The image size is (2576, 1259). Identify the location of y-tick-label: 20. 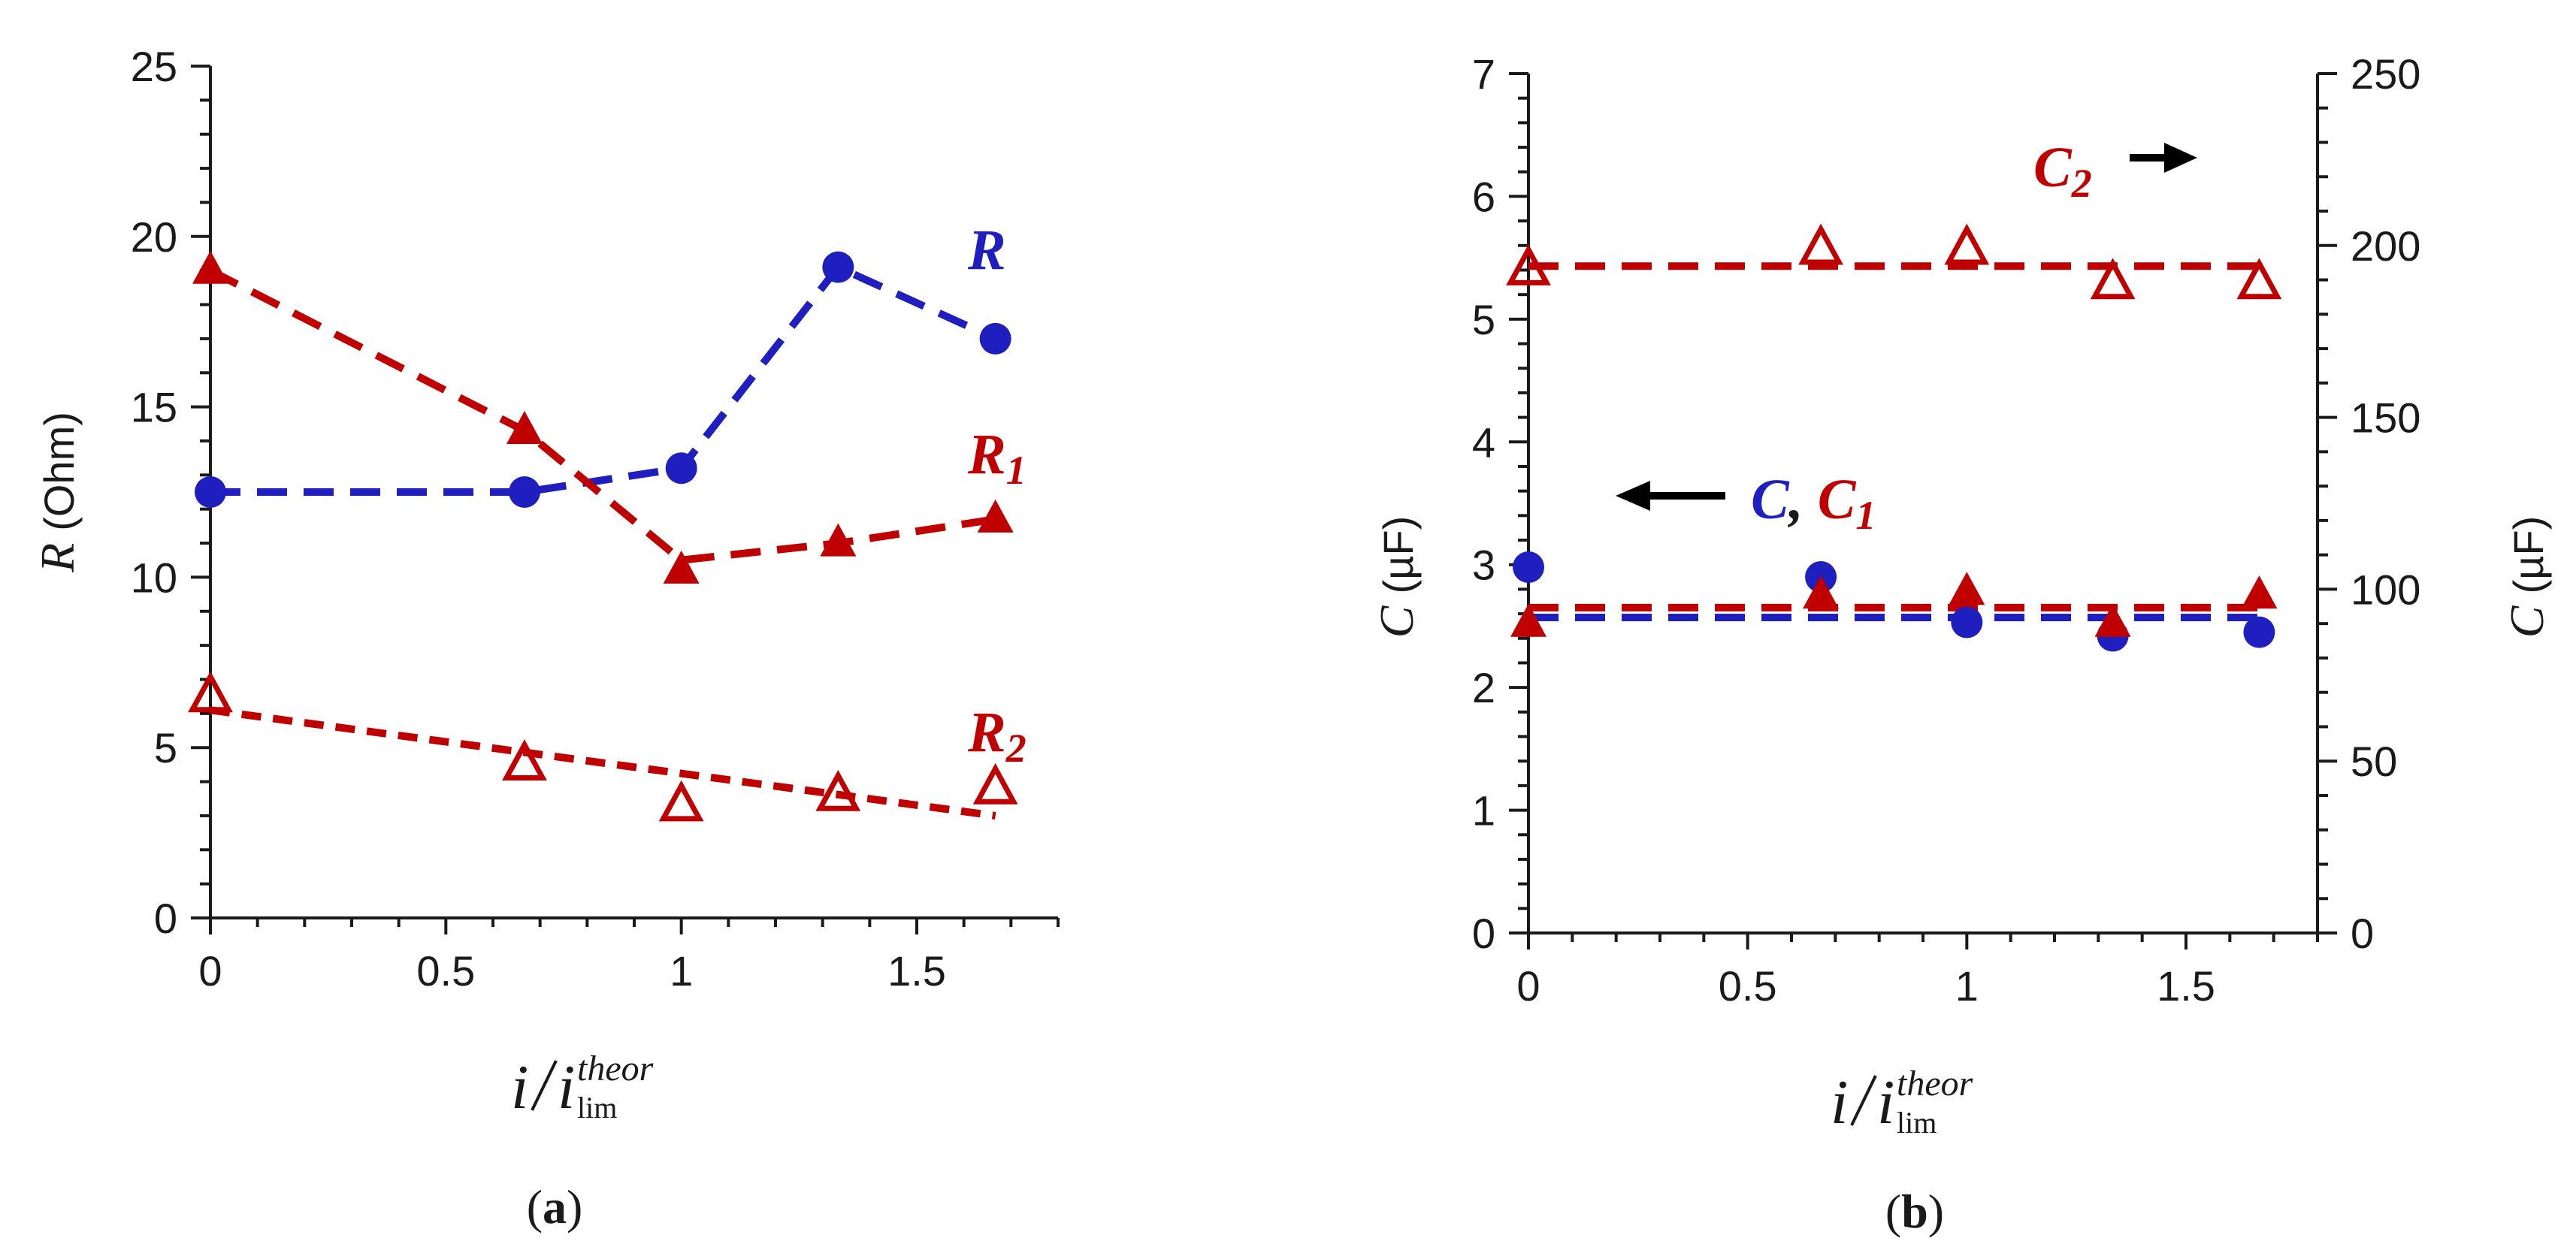
(154, 237).